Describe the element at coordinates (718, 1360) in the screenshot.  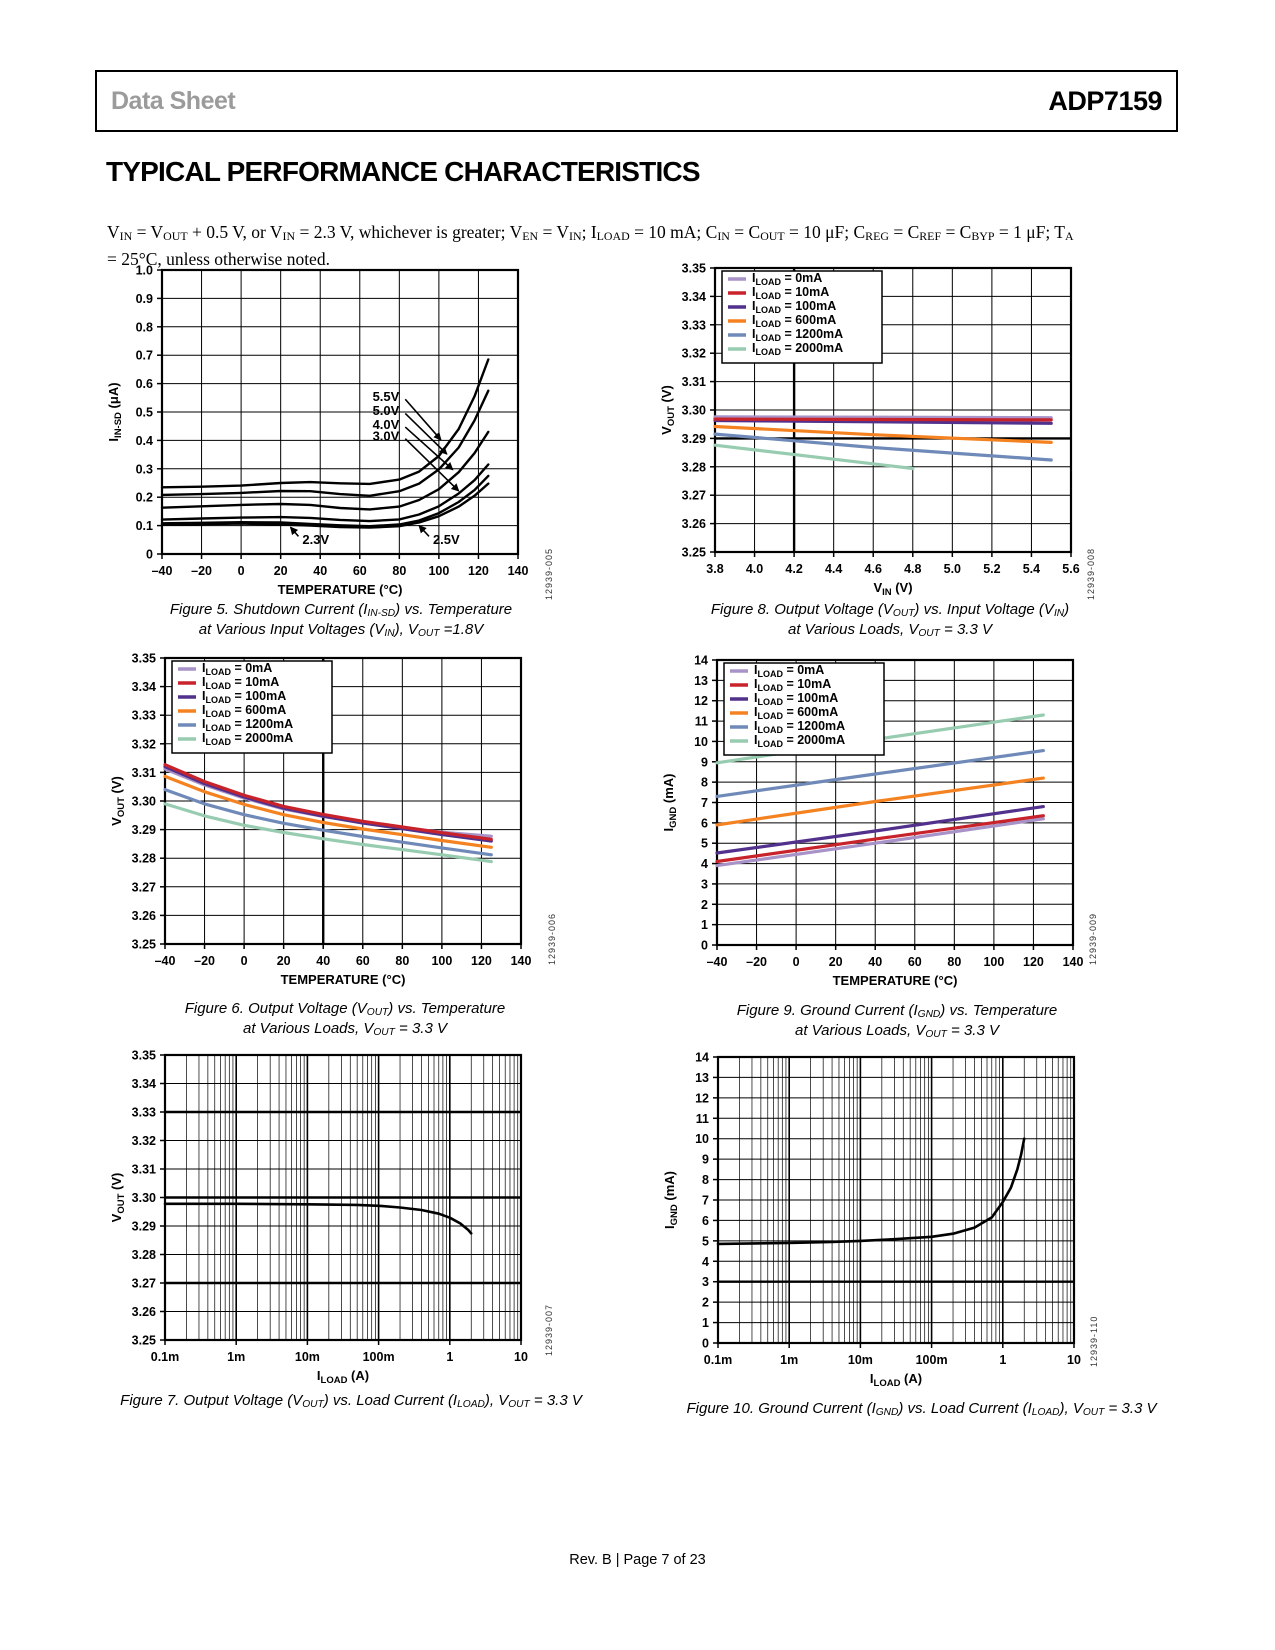
I see `svg-text: 0.1m` at that location.